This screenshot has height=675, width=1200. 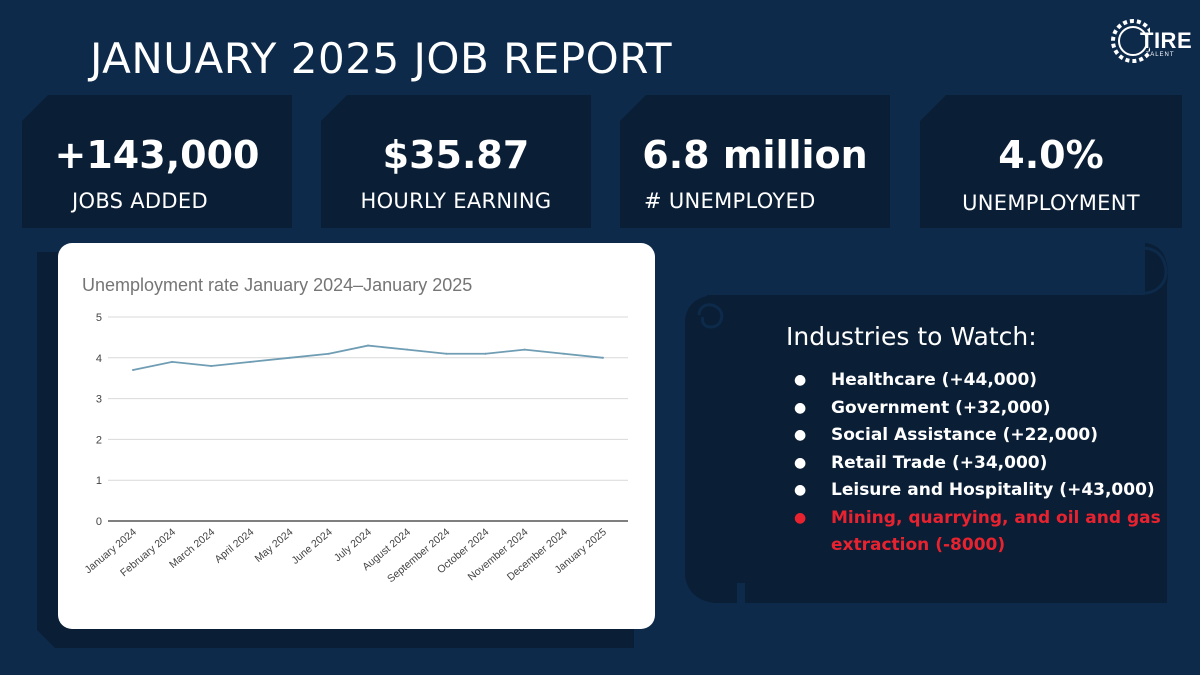 I want to click on stat-label: UNEMPLOYMENT, so click(x=1051, y=203).